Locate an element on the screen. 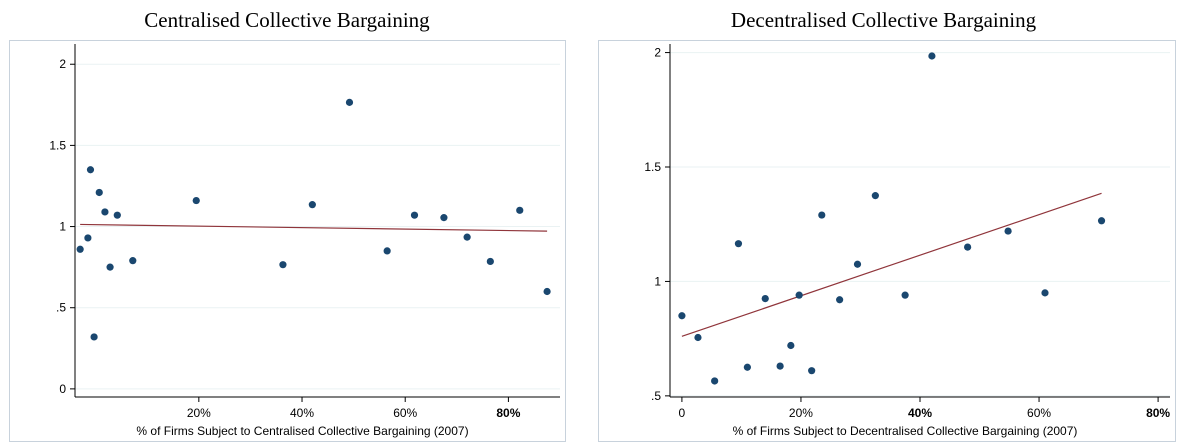 The width and height of the screenshot is (1177, 448). chart-title: Decentralised Collective Bargaining is located at coordinates (883, 20).